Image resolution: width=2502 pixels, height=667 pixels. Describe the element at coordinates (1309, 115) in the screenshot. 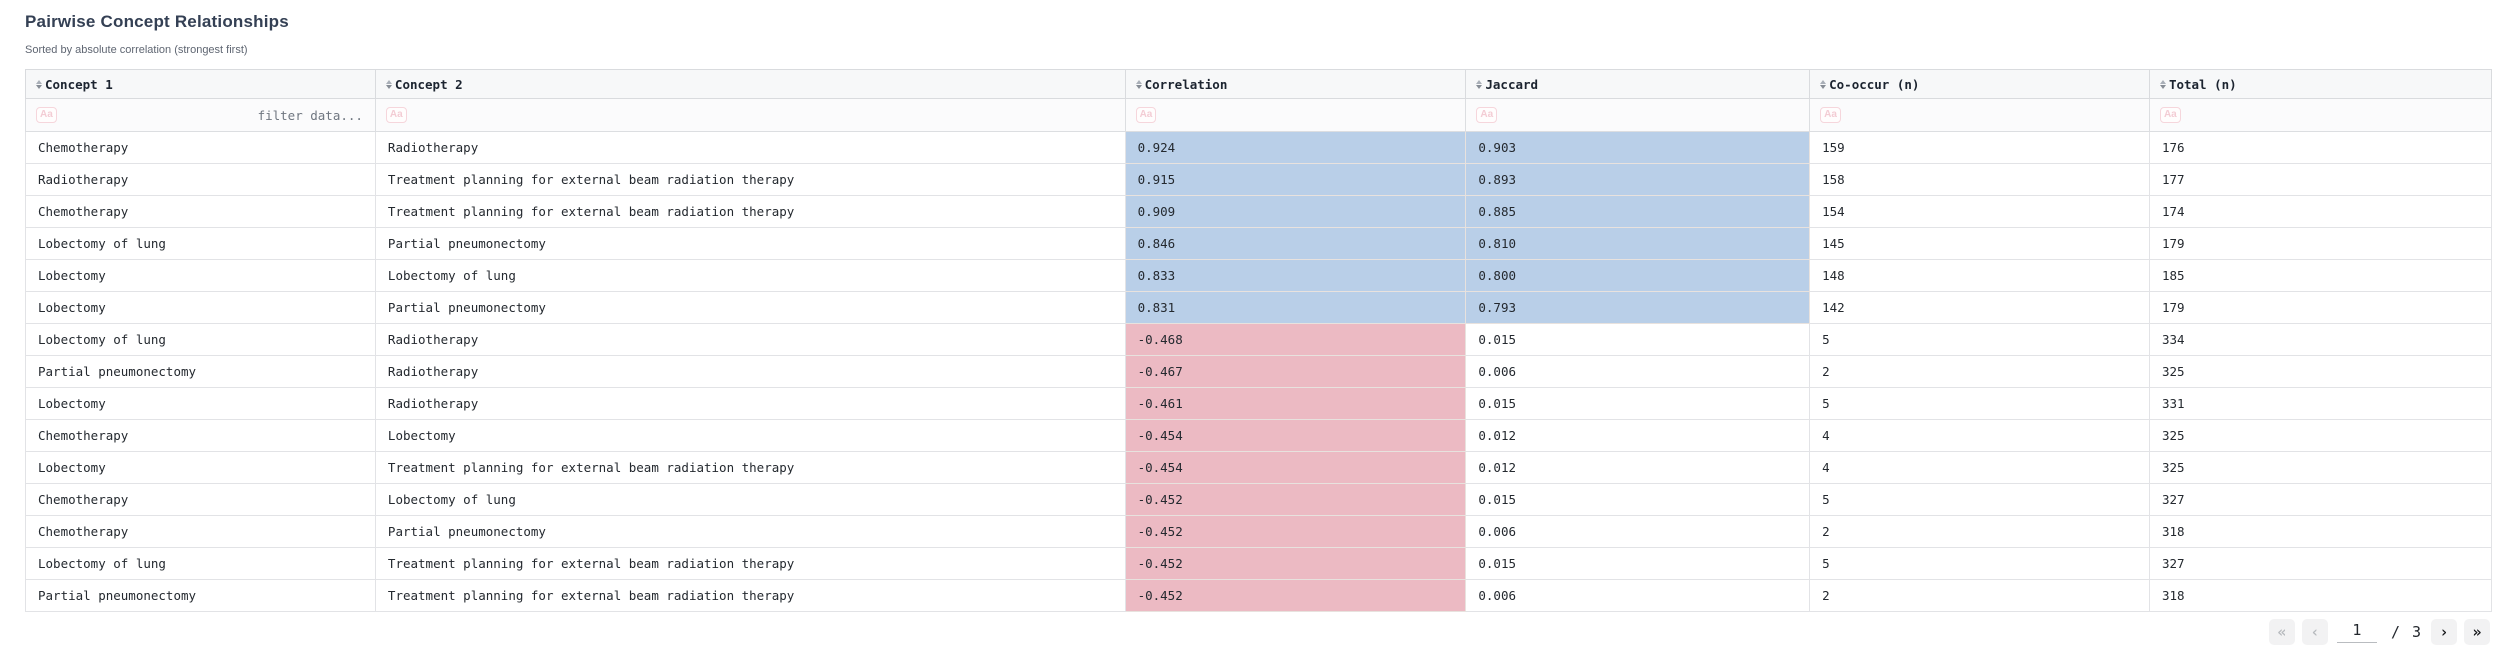

I see `filter-input-correlation` at that location.